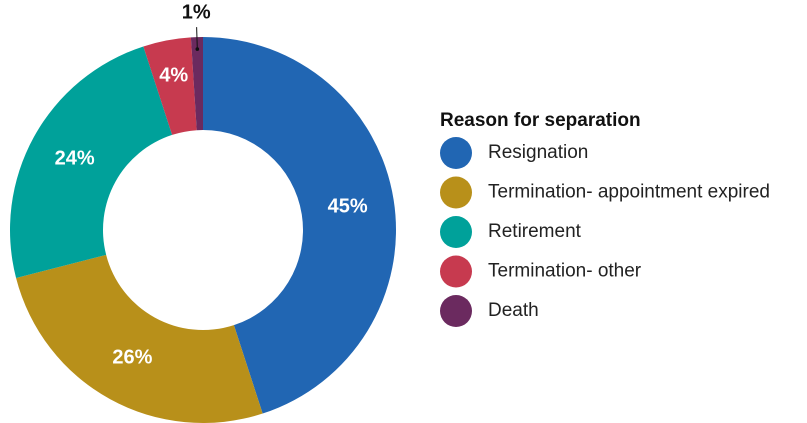 The height and width of the screenshot is (423, 807). What do you see at coordinates (75, 159) in the screenshot?
I see `data-label: 24%` at bounding box center [75, 159].